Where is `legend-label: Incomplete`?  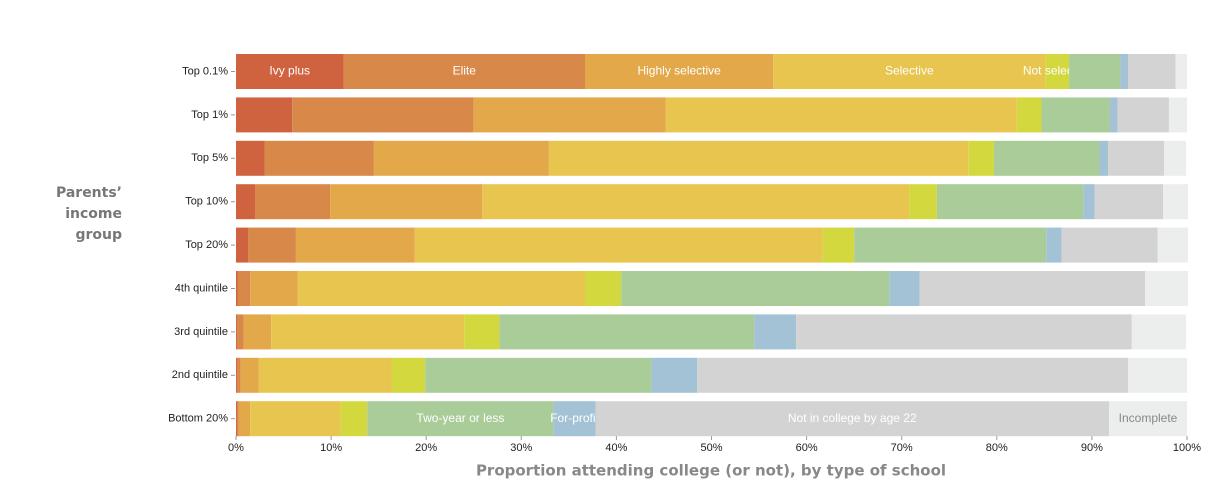 legend-label: Incomplete is located at coordinates (1148, 418).